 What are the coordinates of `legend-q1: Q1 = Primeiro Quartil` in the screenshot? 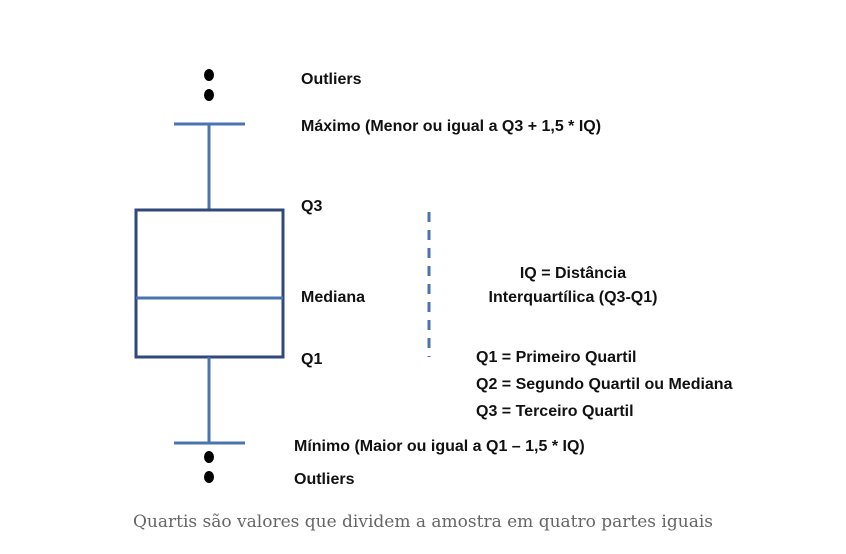 It's located at (556, 357).